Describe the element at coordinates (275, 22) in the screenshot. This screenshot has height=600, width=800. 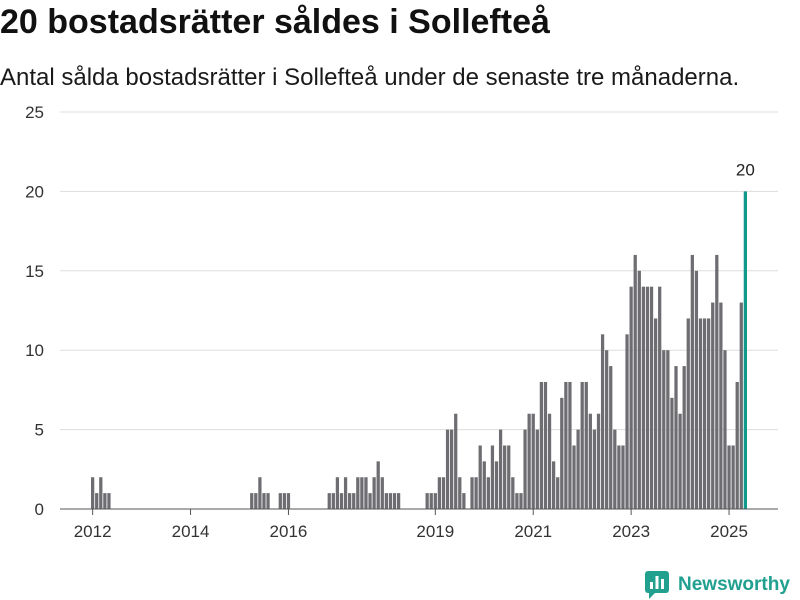
I see `chart-title: 20 bostadsrätter såldes i Sollefteå` at that location.